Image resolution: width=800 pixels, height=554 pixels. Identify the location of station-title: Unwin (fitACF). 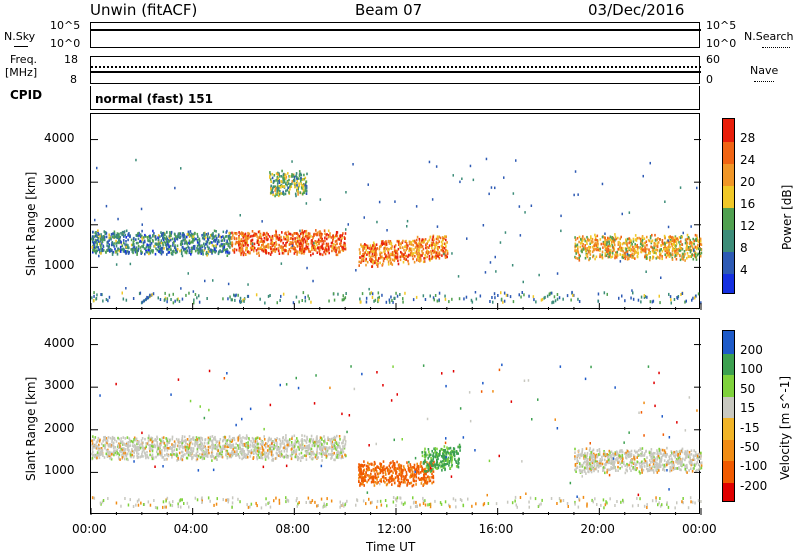
(144, 10).